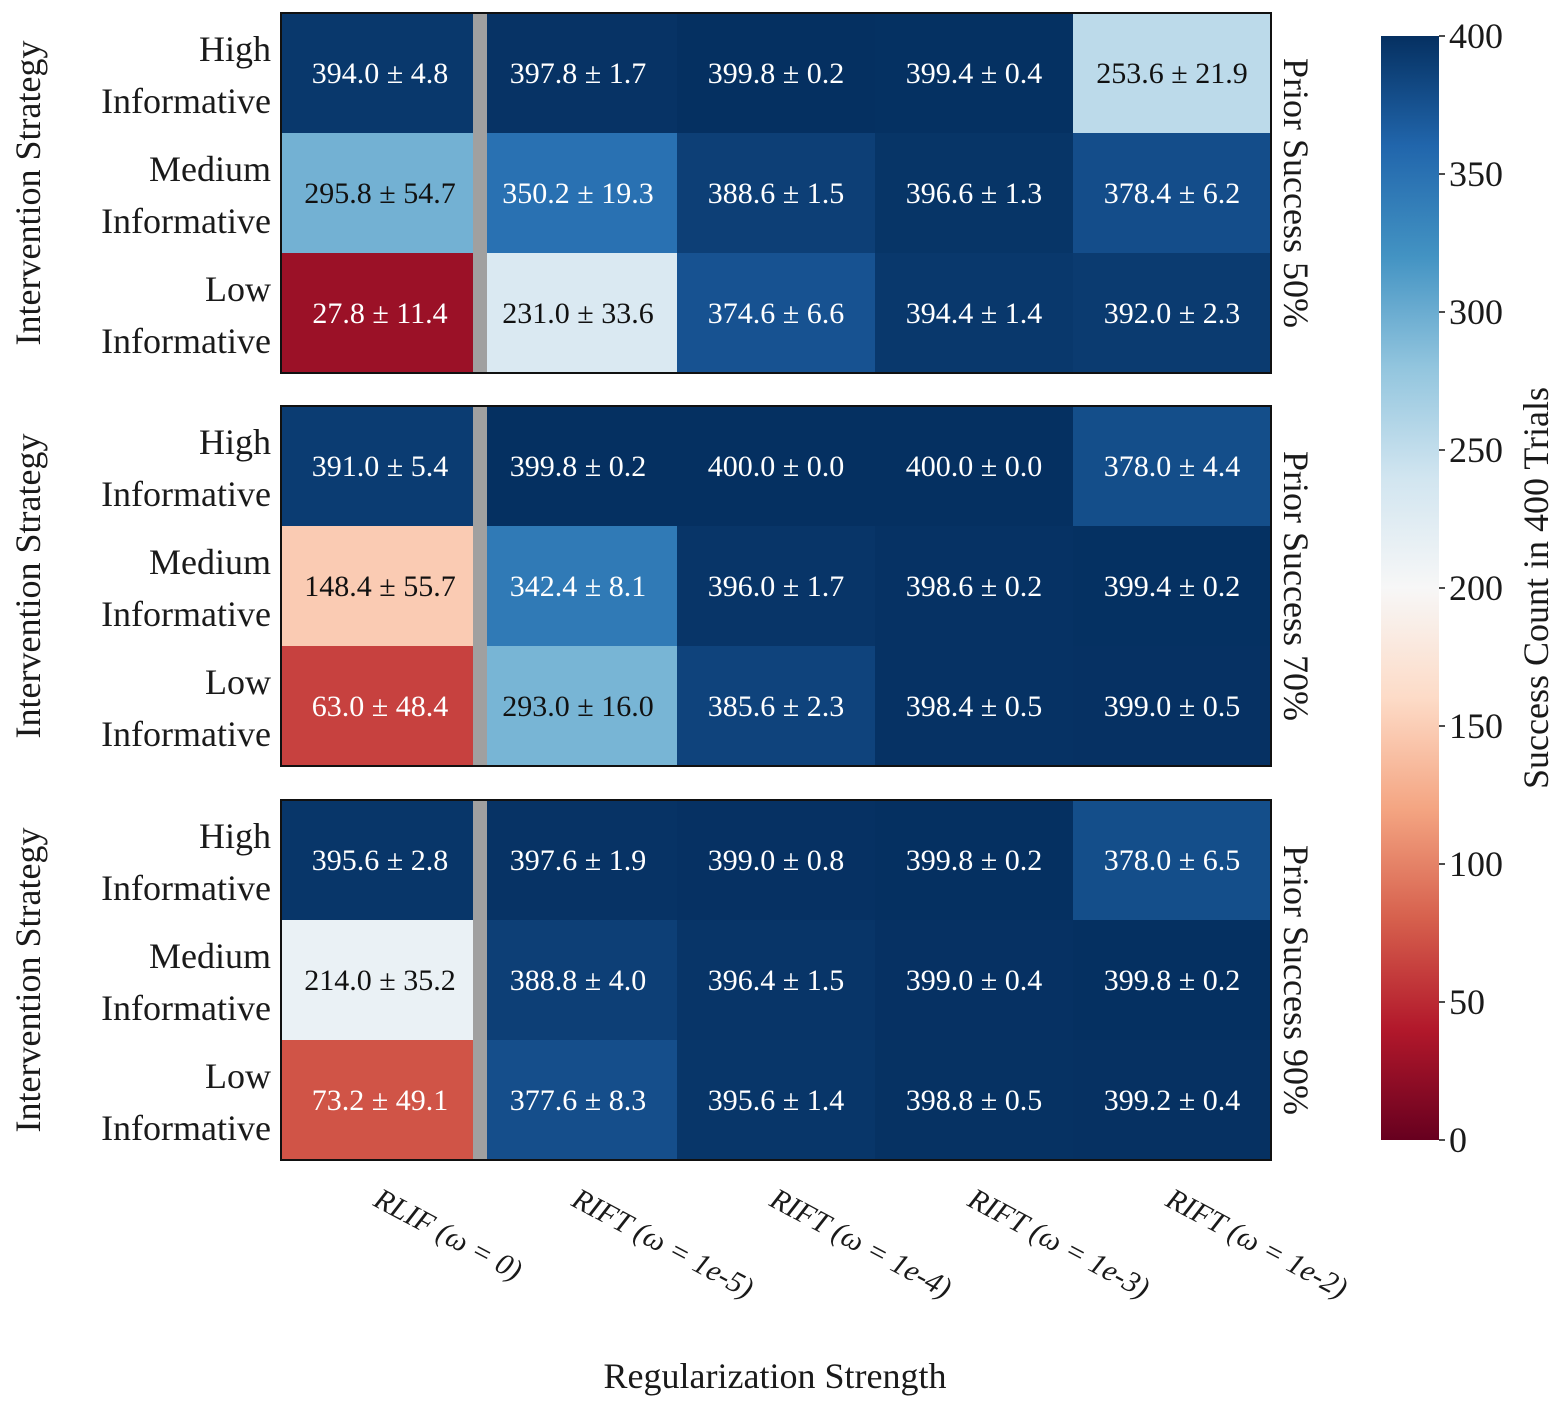 This screenshot has width=1566, height=1408. I want to click on colorbar-tick-label: 200, so click(1476, 588).